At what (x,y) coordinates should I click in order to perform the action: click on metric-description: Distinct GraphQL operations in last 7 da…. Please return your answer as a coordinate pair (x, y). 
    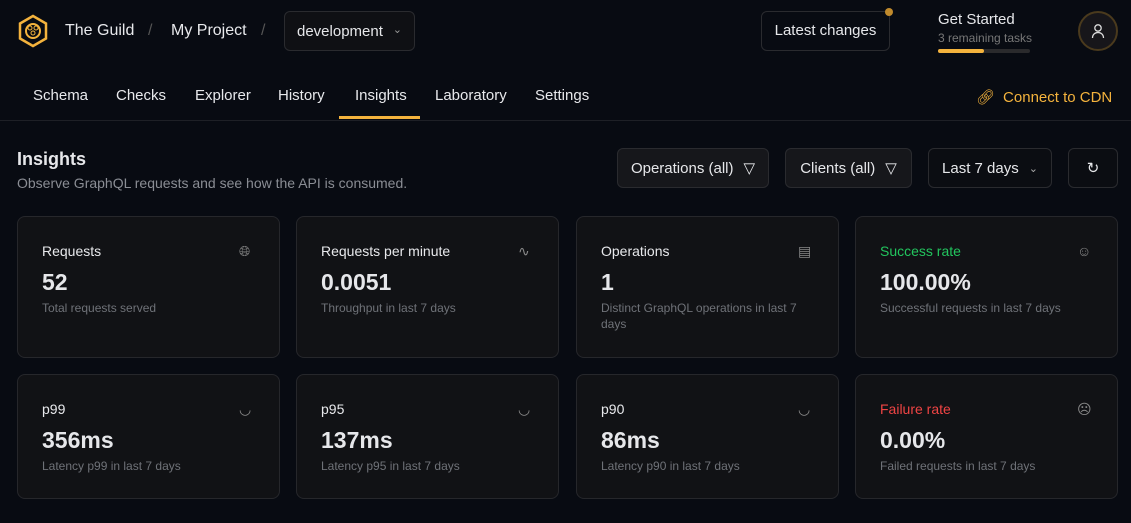
    Looking at the image, I should click on (699, 316).